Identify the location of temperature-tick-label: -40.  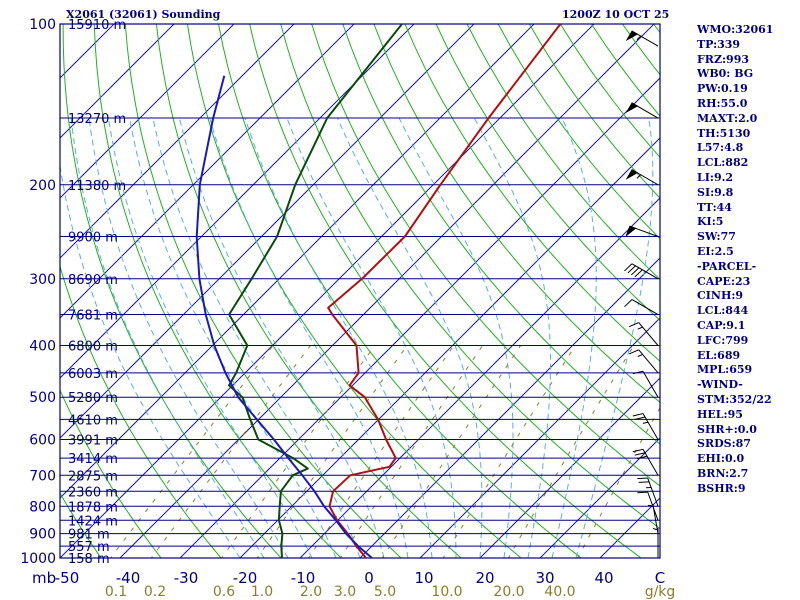
(128, 578).